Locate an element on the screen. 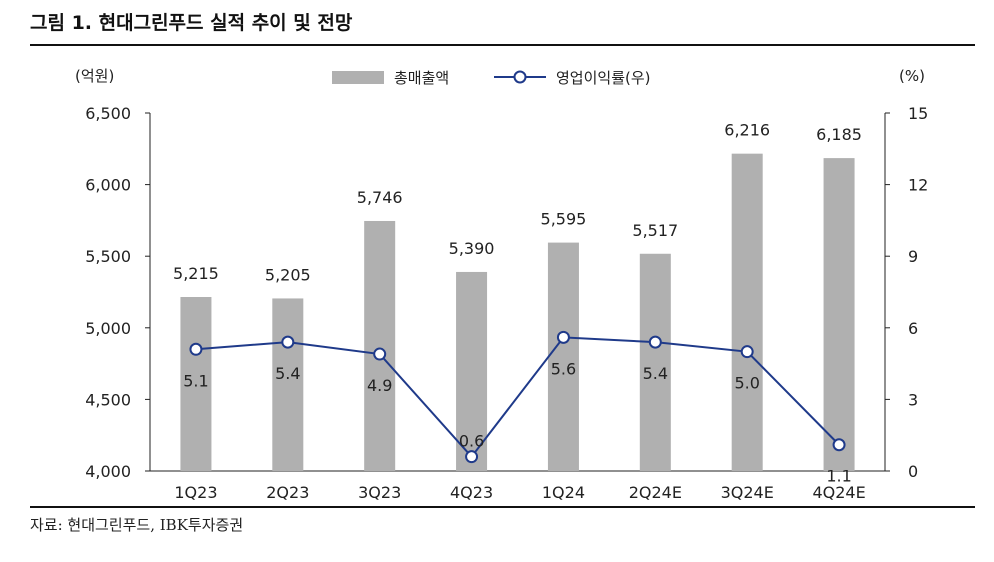 Image resolution: width=994 pixels, height=562 pixels. line-value-label: 5.6 is located at coordinates (563, 368).